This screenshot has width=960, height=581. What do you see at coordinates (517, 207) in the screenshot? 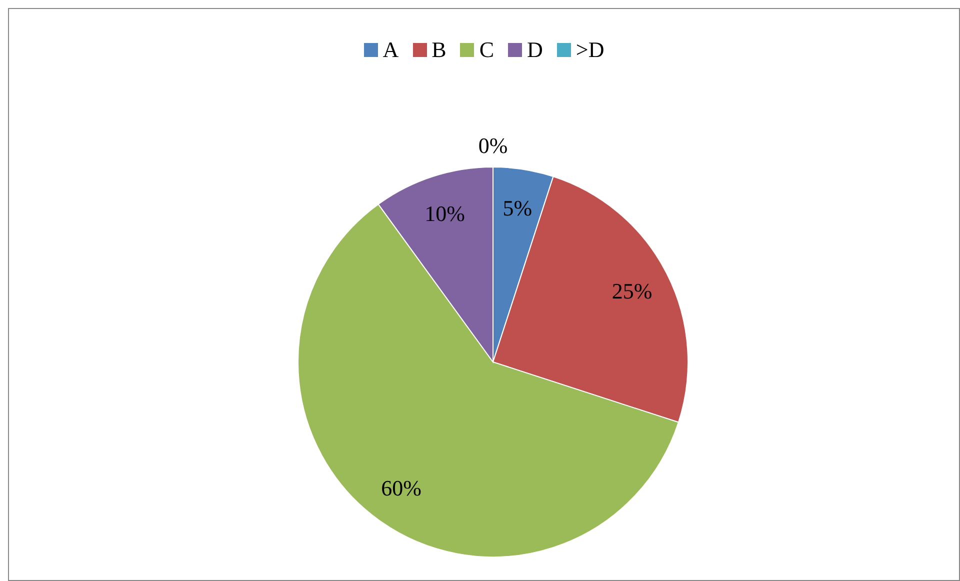
I see `data-label: 5%` at bounding box center [517, 207].